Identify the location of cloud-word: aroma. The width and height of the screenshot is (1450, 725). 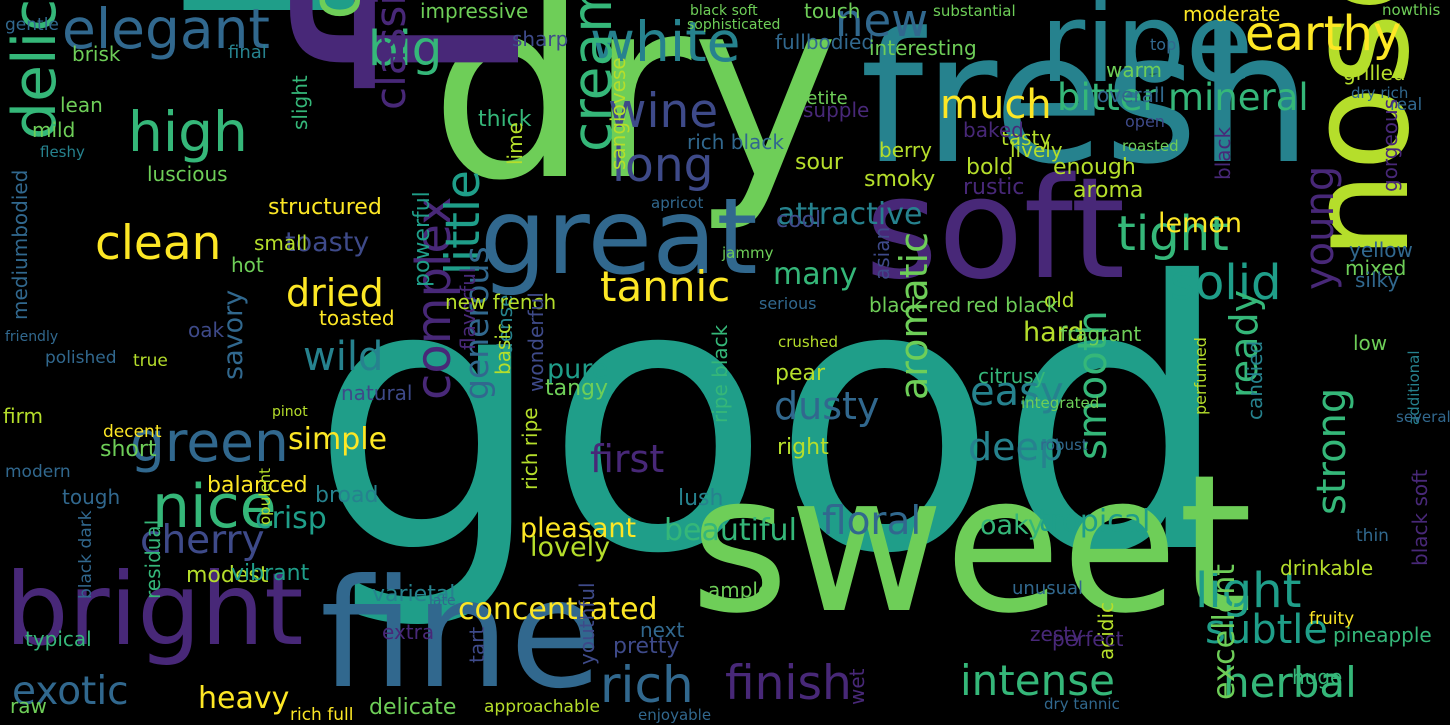
(1108, 190).